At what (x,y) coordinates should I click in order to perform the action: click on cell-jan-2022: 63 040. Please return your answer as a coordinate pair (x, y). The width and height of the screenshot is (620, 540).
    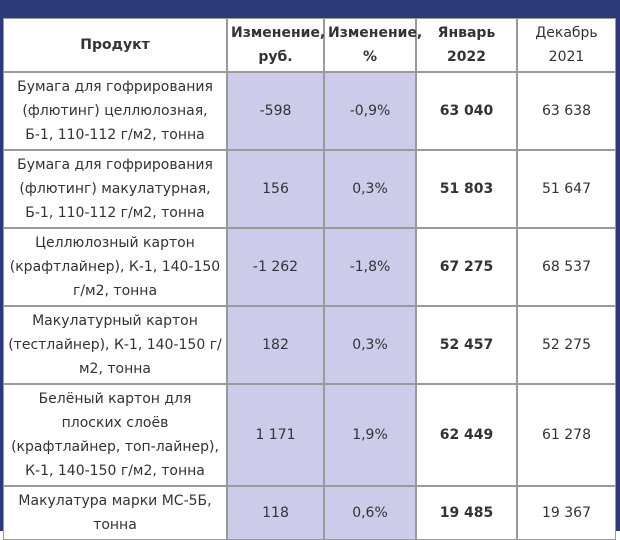
    Looking at the image, I should click on (466, 111).